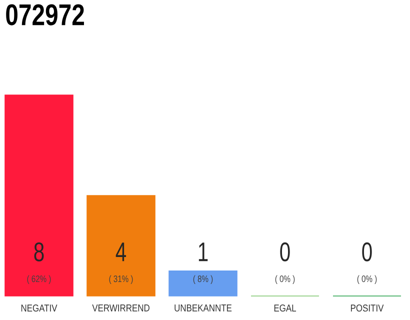 Image resolution: width=410 pixels, height=320 pixels. What do you see at coordinates (367, 308) in the screenshot?
I see `x-tick-label: POSITIV` at bounding box center [367, 308].